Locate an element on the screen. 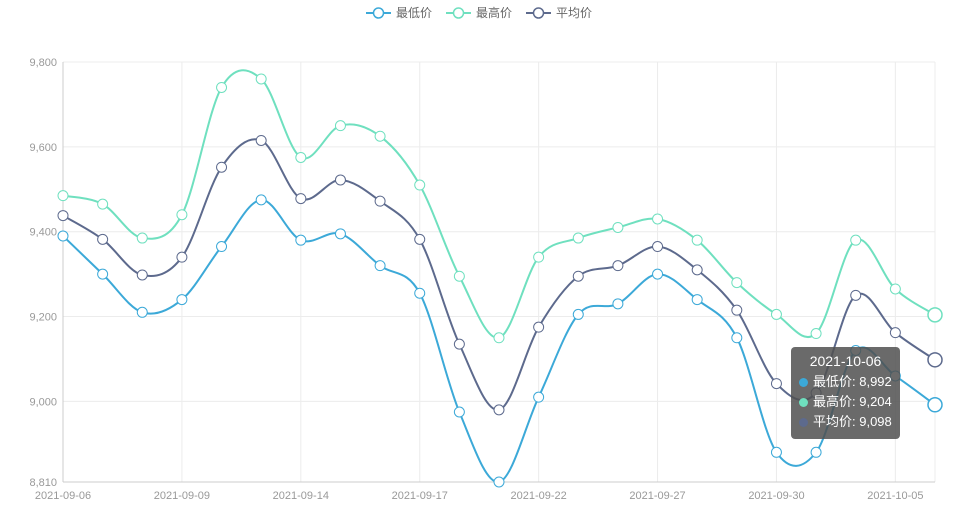 This screenshot has width=958, height=521. x-tick-label: 2021-09-14 is located at coordinates (301, 496).